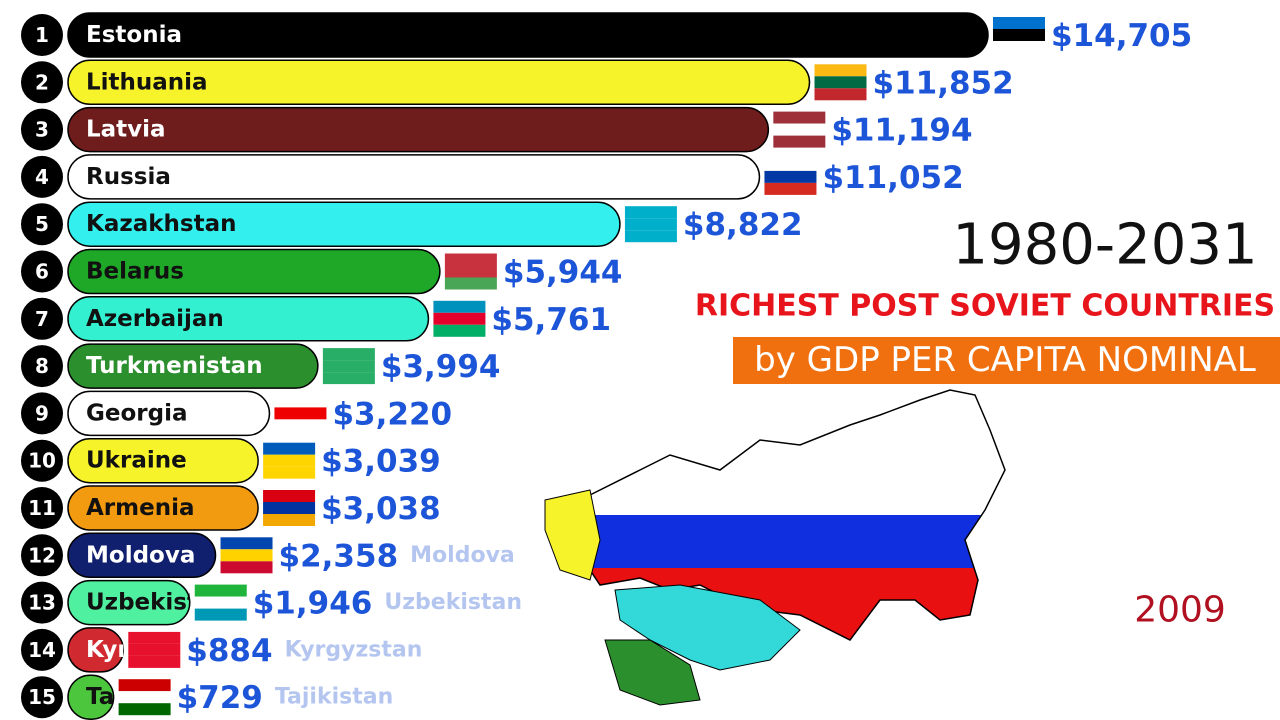 This screenshot has width=1280, height=720. What do you see at coordinates (155, 319) in the screenshot?
I see `bar-label: Azerbaijan` at bounding box center [155, 319].